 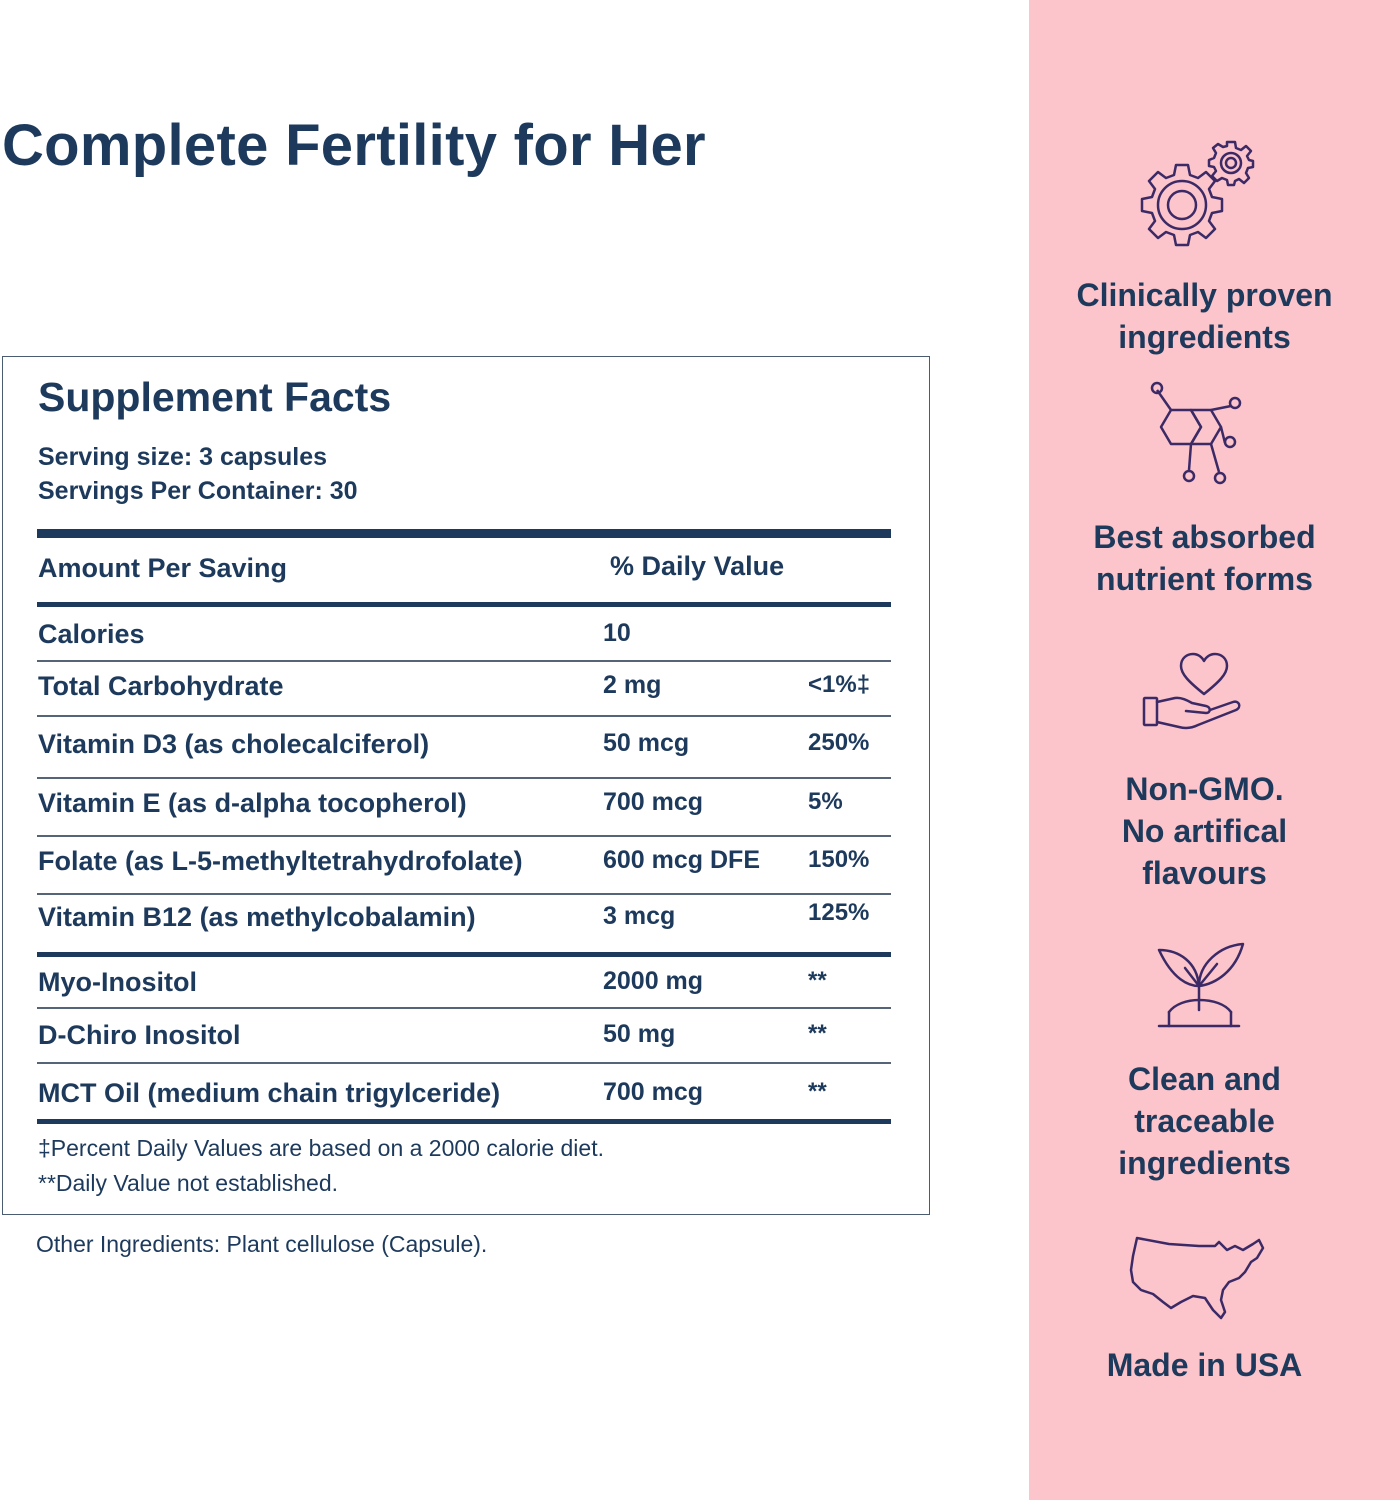 What do you see at coordinates (161, 686) in the screenshot?
I see `nutrient-name: Total Carbohydrate` at bounding box center [161, 686].